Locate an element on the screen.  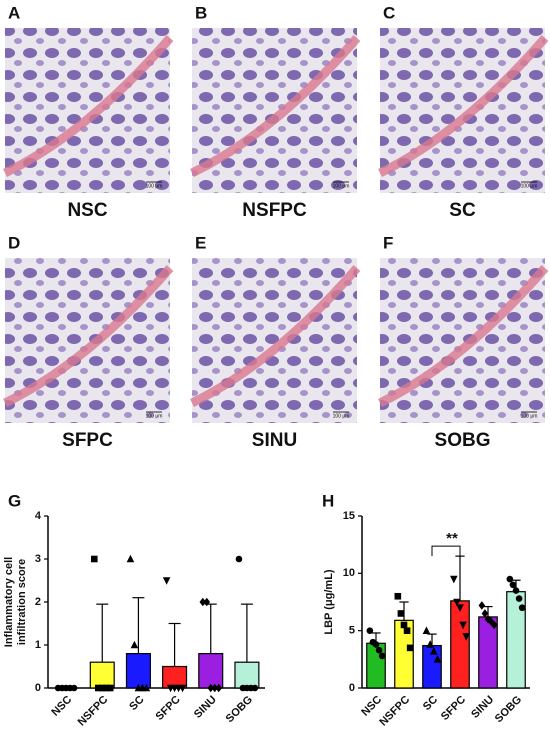
panel-letter: C is located at coordinates (389, 12).